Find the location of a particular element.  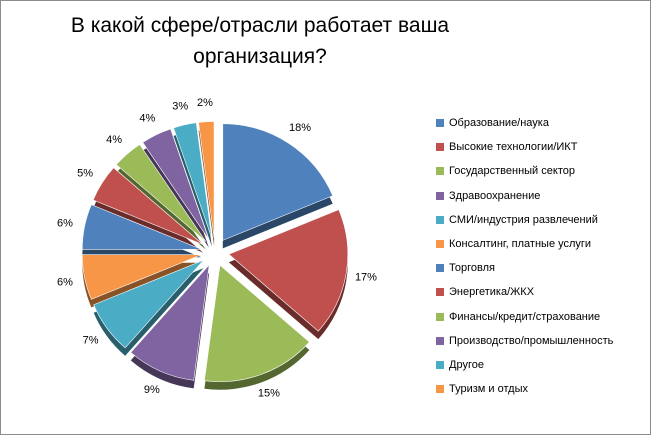

legend-item-2: Высокие технологии/ИКТ is located at coordinates (542, 147).